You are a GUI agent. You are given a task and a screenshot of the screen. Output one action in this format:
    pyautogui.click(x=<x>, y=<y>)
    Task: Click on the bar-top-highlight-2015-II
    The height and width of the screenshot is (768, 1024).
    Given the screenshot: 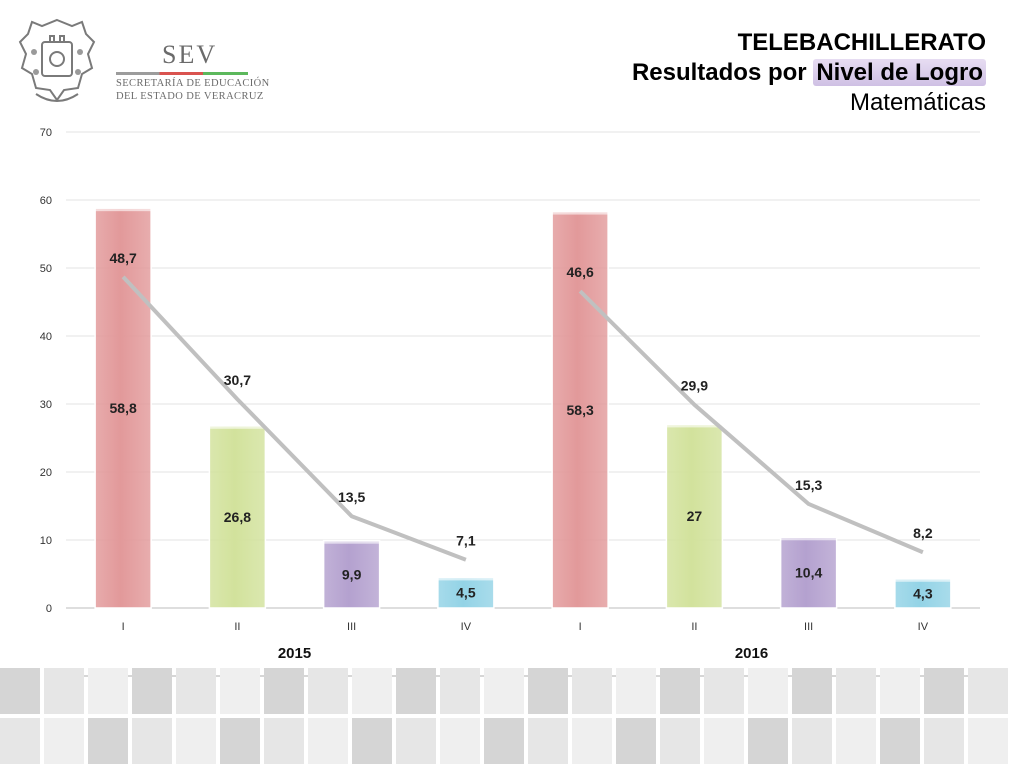 What is the action you would take?
    pyautogui.click(x=237, y=427)
    